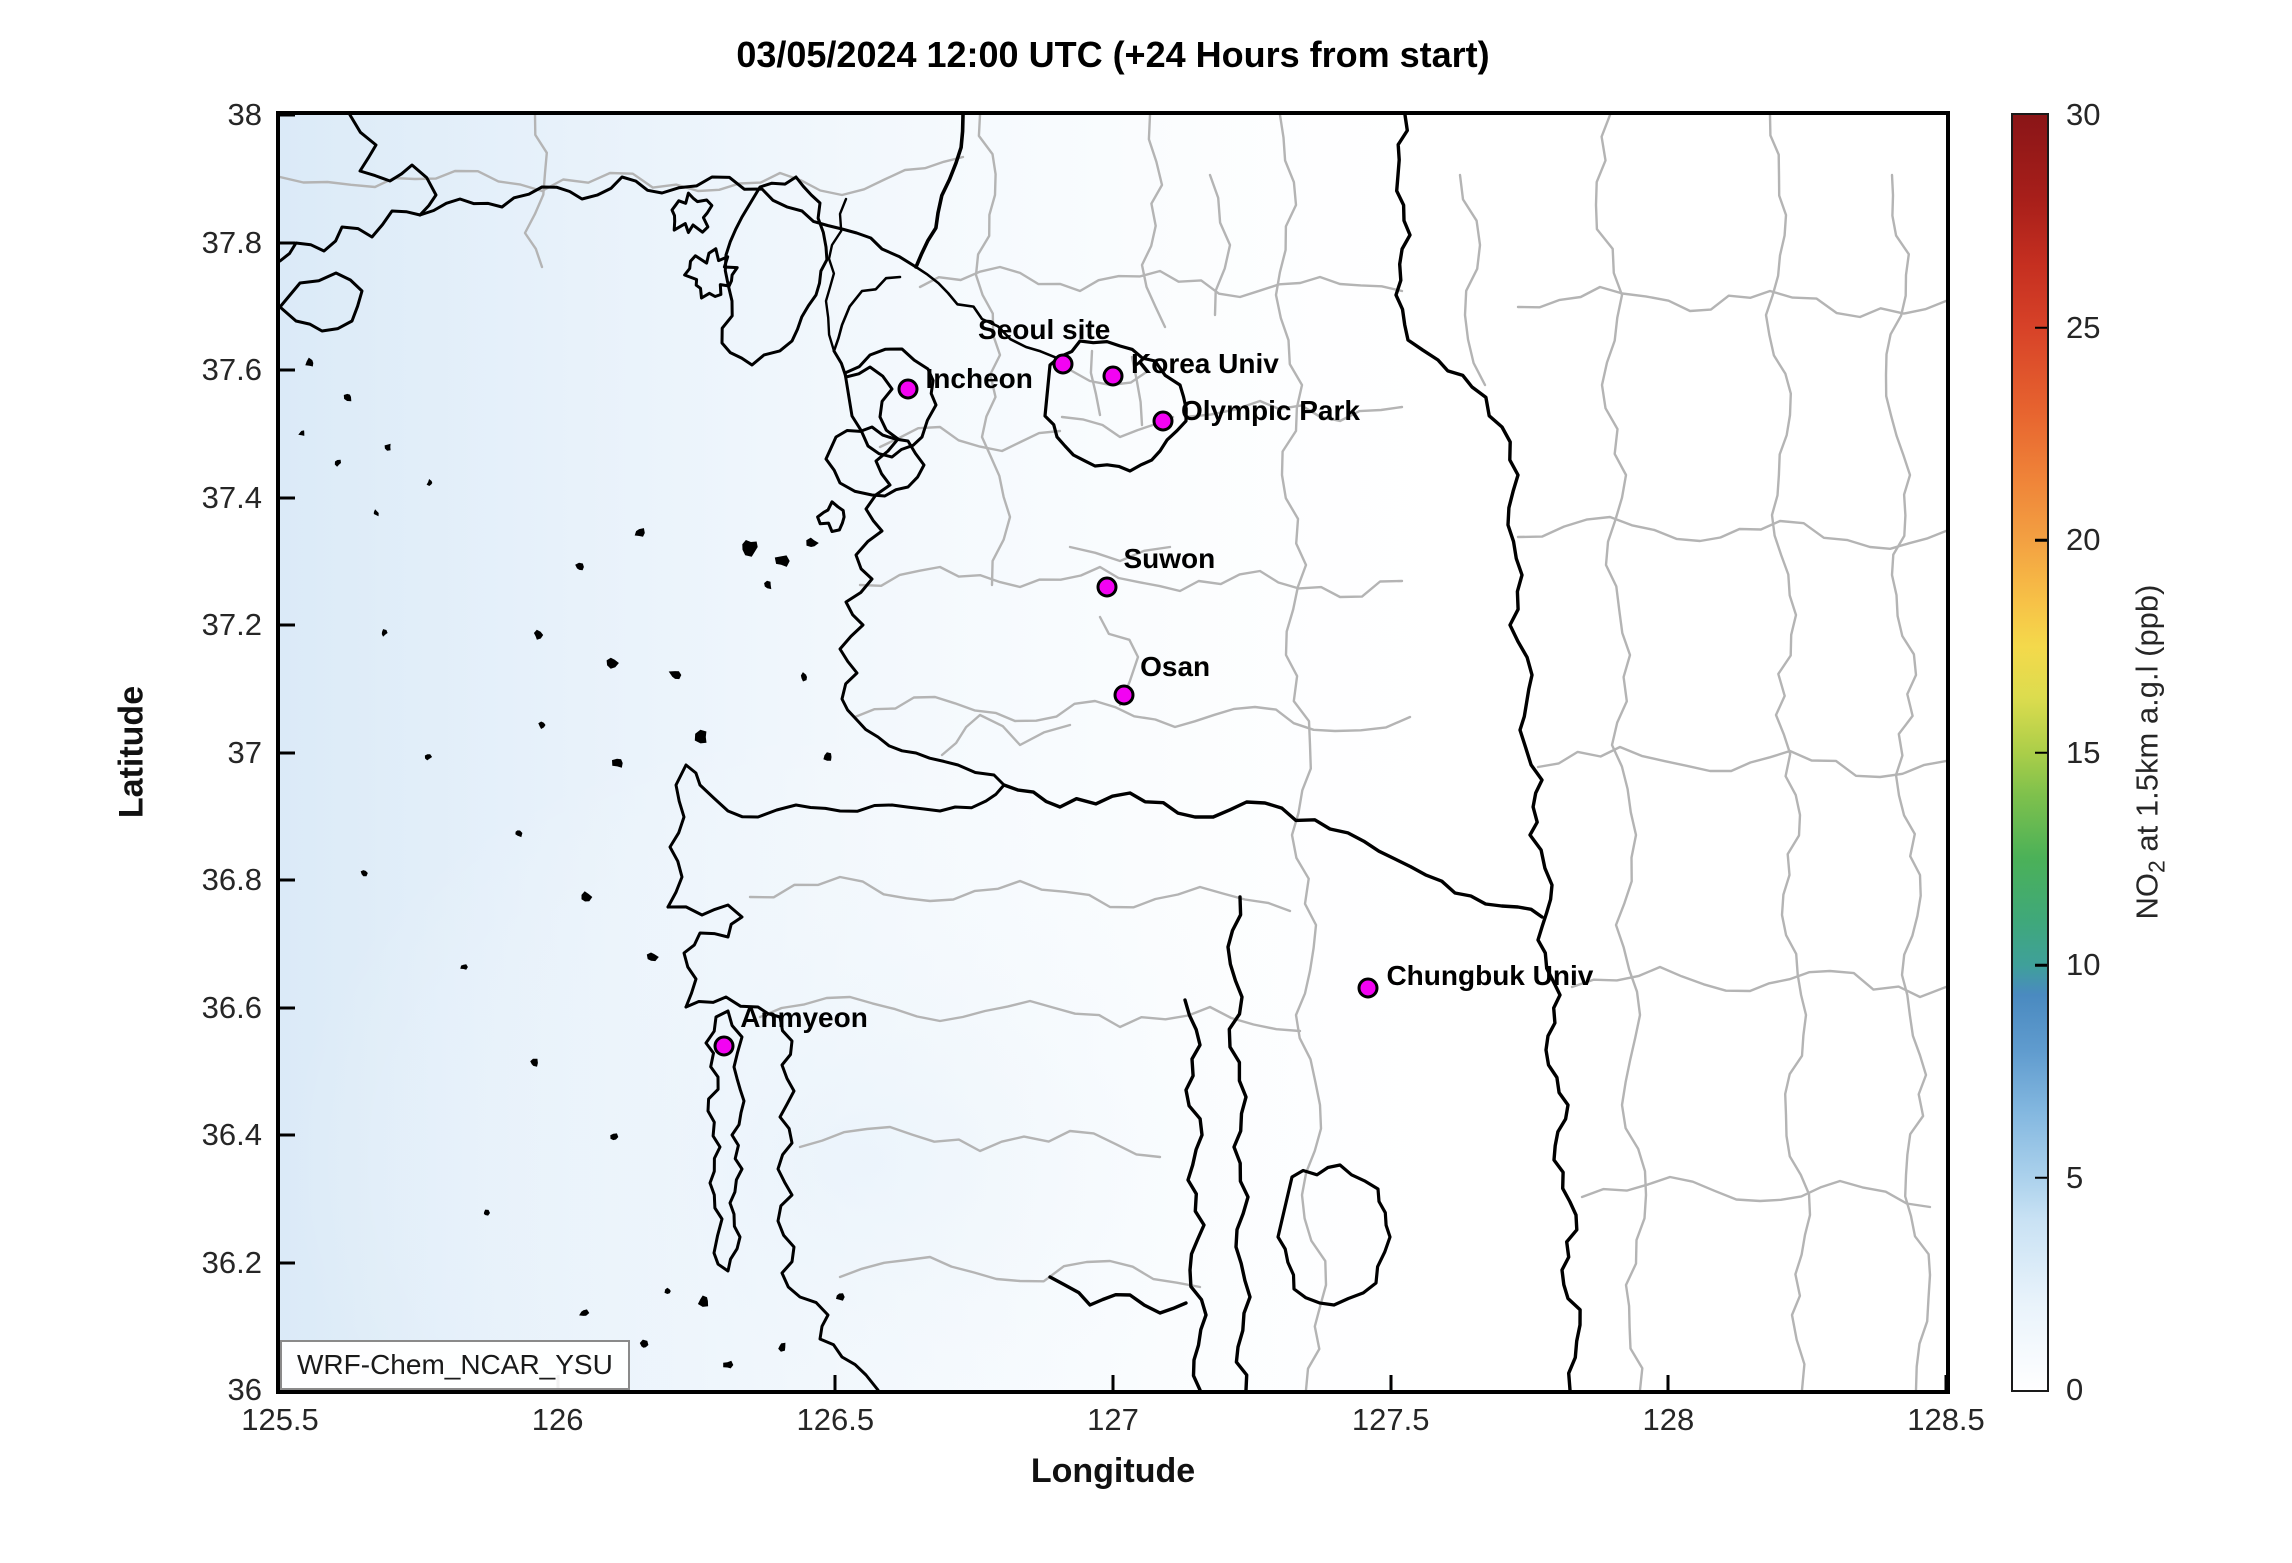 The image size is (2292, 1563). I want to click on model-tag-text: WRF-Chem_NCAR_YSU, so click(455, 1364).